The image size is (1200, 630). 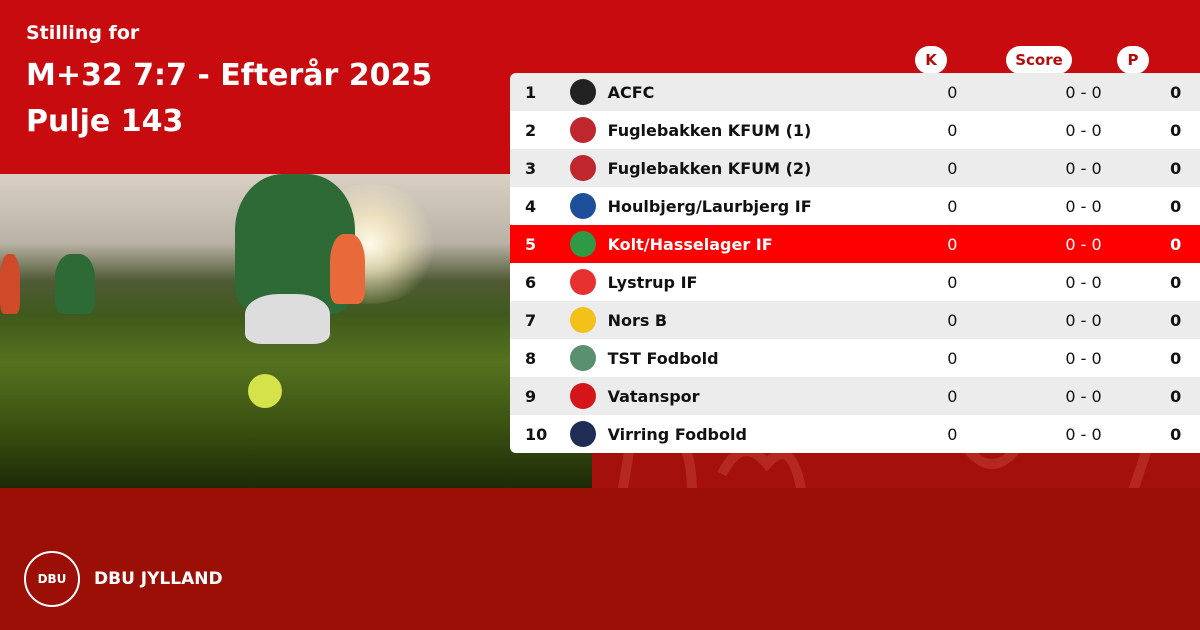 What do you see at coordinates (1133, 60) in the screenshot?
I see `column-header-p: P` at bounding box center [1133, 60].